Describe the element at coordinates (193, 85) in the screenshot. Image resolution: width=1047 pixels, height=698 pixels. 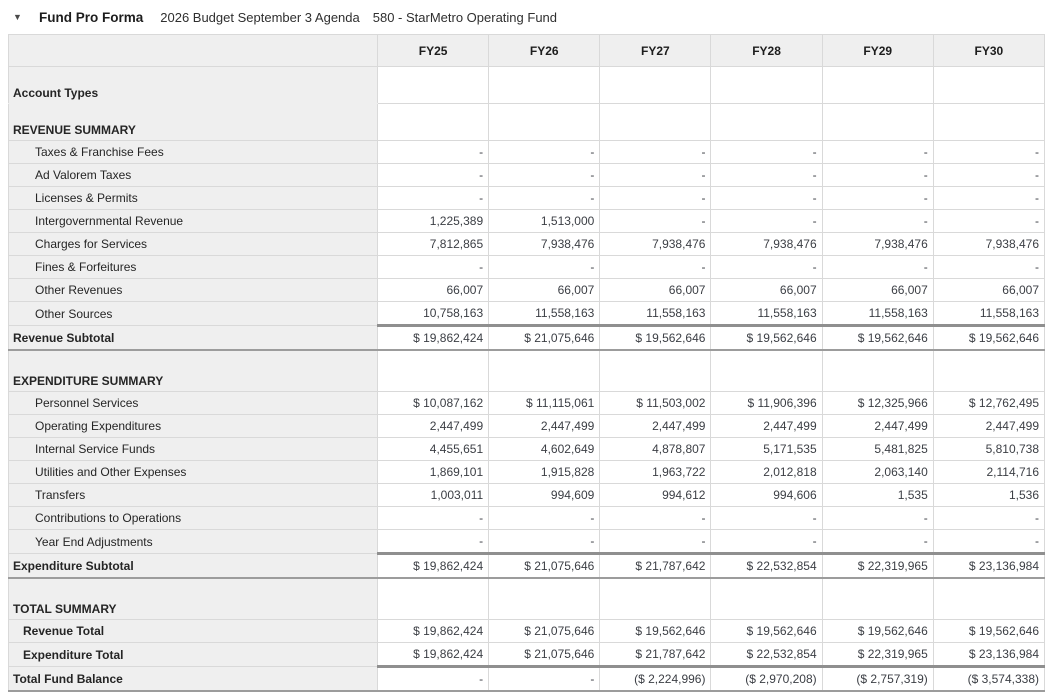
I see `row-label: Account Types` at that location.